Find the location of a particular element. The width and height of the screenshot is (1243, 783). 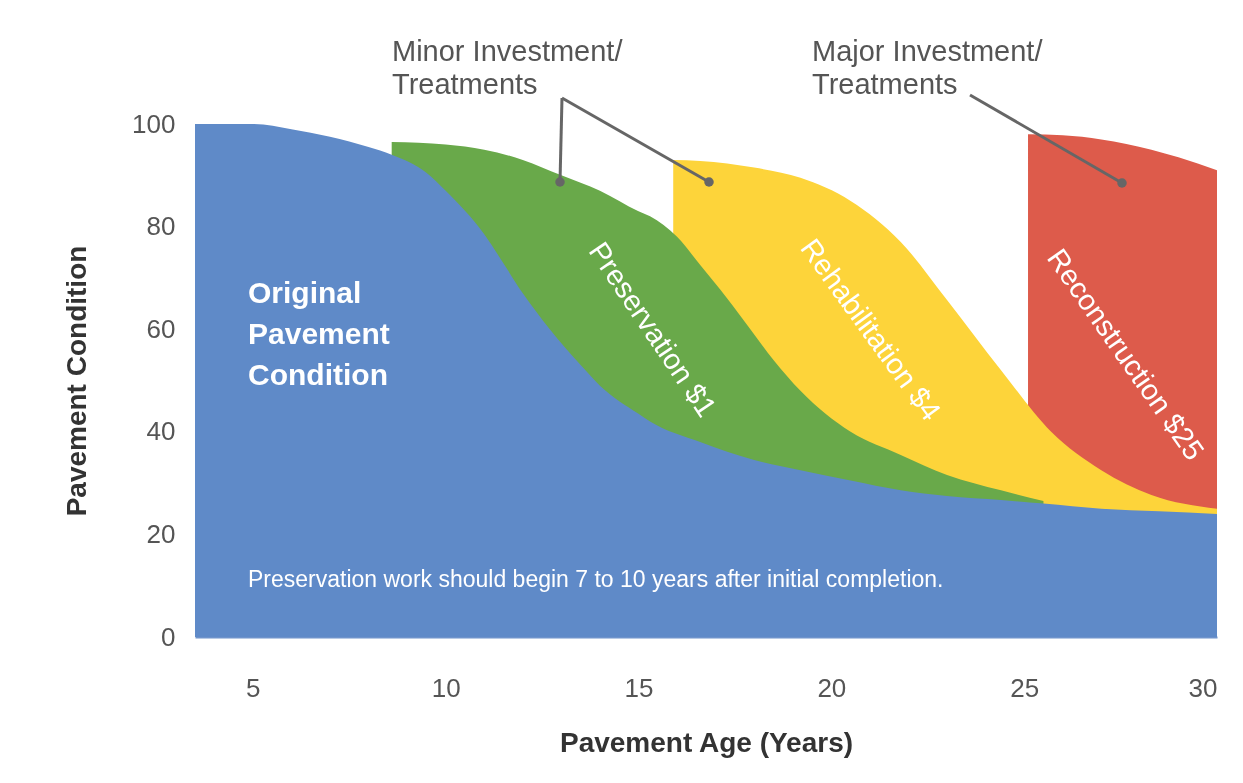

series-label: Original Pavement Condition is located at coordinates (319, 333).